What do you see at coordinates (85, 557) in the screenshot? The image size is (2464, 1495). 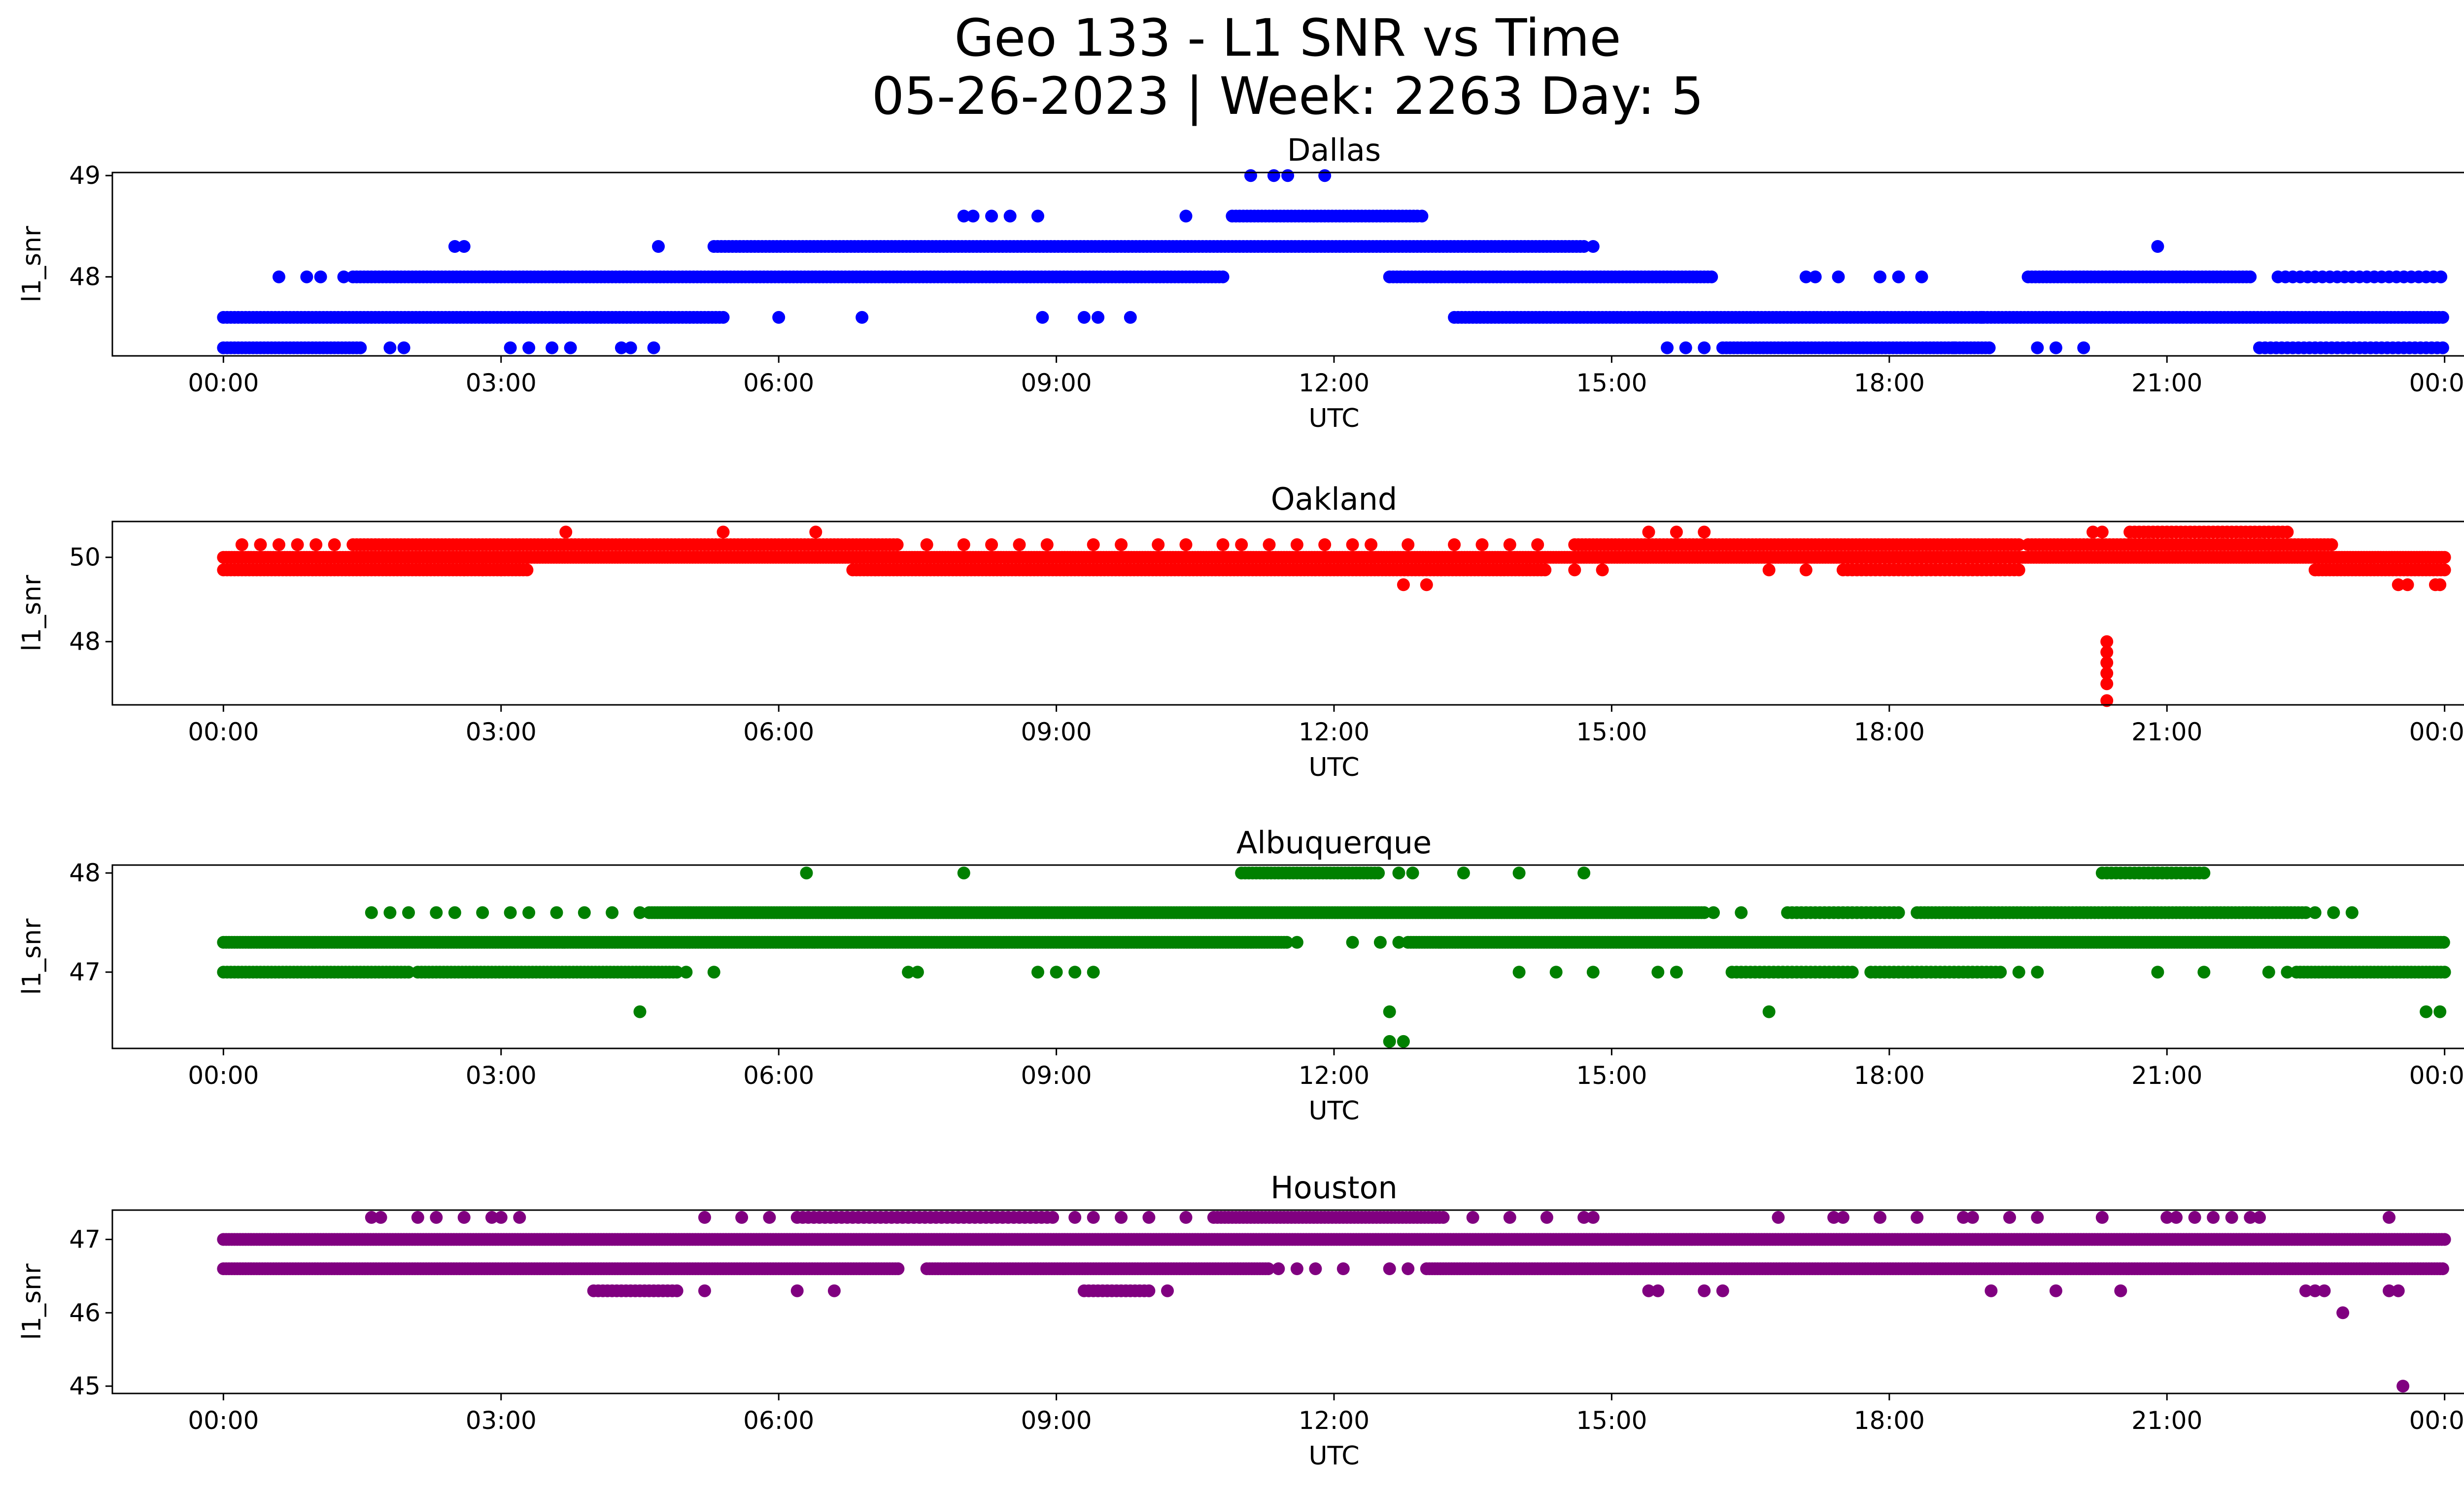 I see `y-tick-label: 50` at bounding box center [85, 557].